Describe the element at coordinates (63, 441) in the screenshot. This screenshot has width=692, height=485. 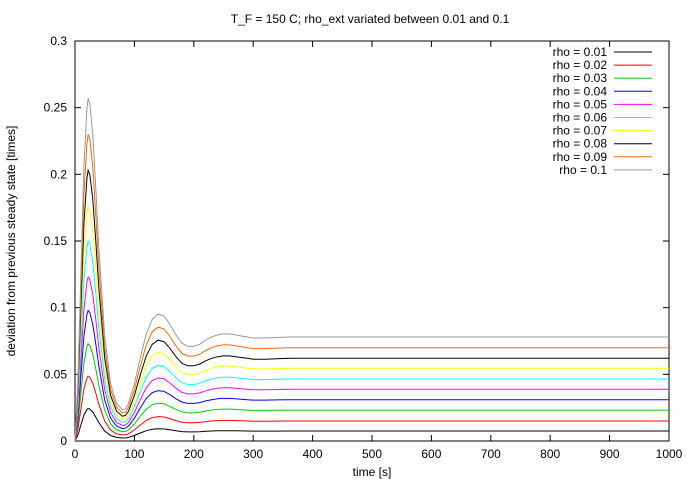
I see `y-tick-label: 0` at that location.